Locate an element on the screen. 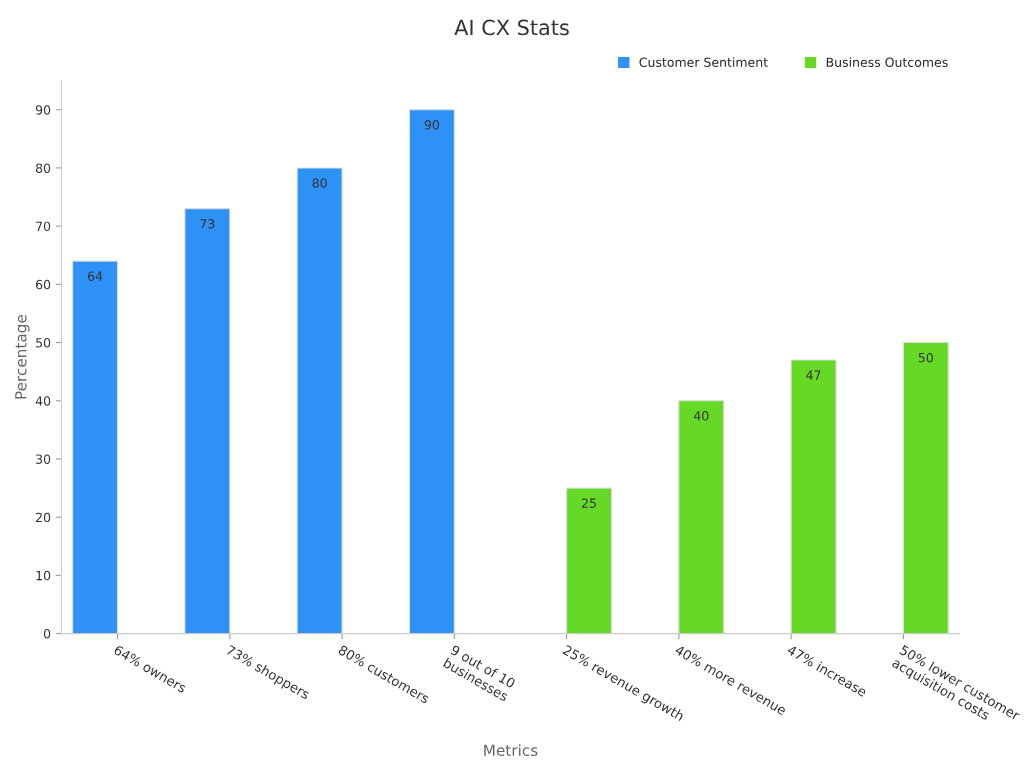 This screenshot has height=768, width=1024. data-label: 40 is located at coordinates (701, 416).